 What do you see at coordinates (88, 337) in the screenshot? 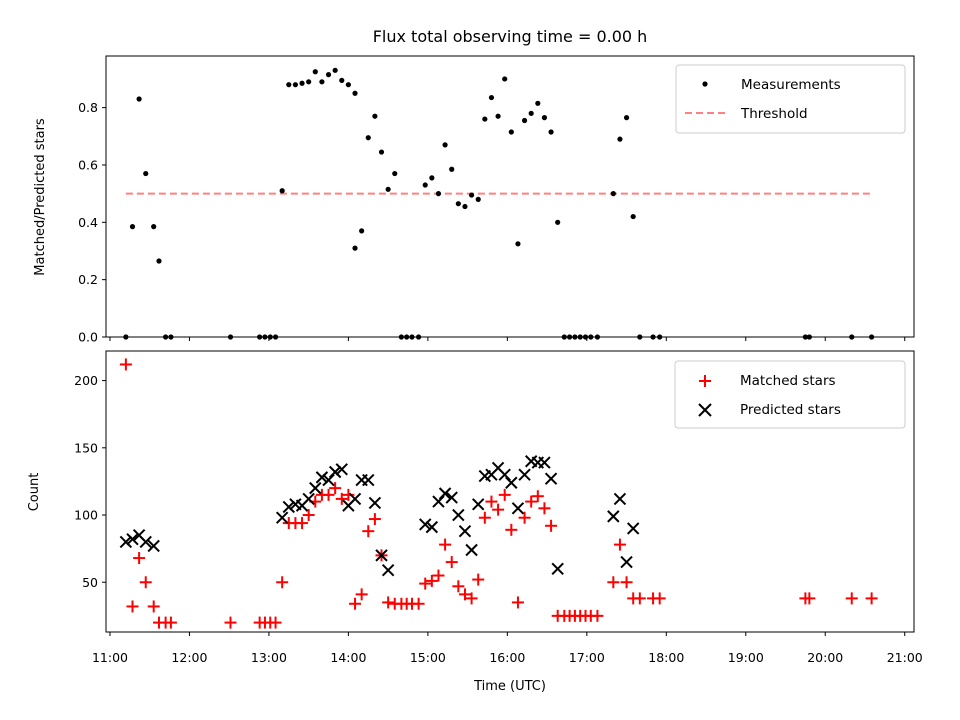
I see `y-tick-label: 0.0` at bounding box center [88, 337].